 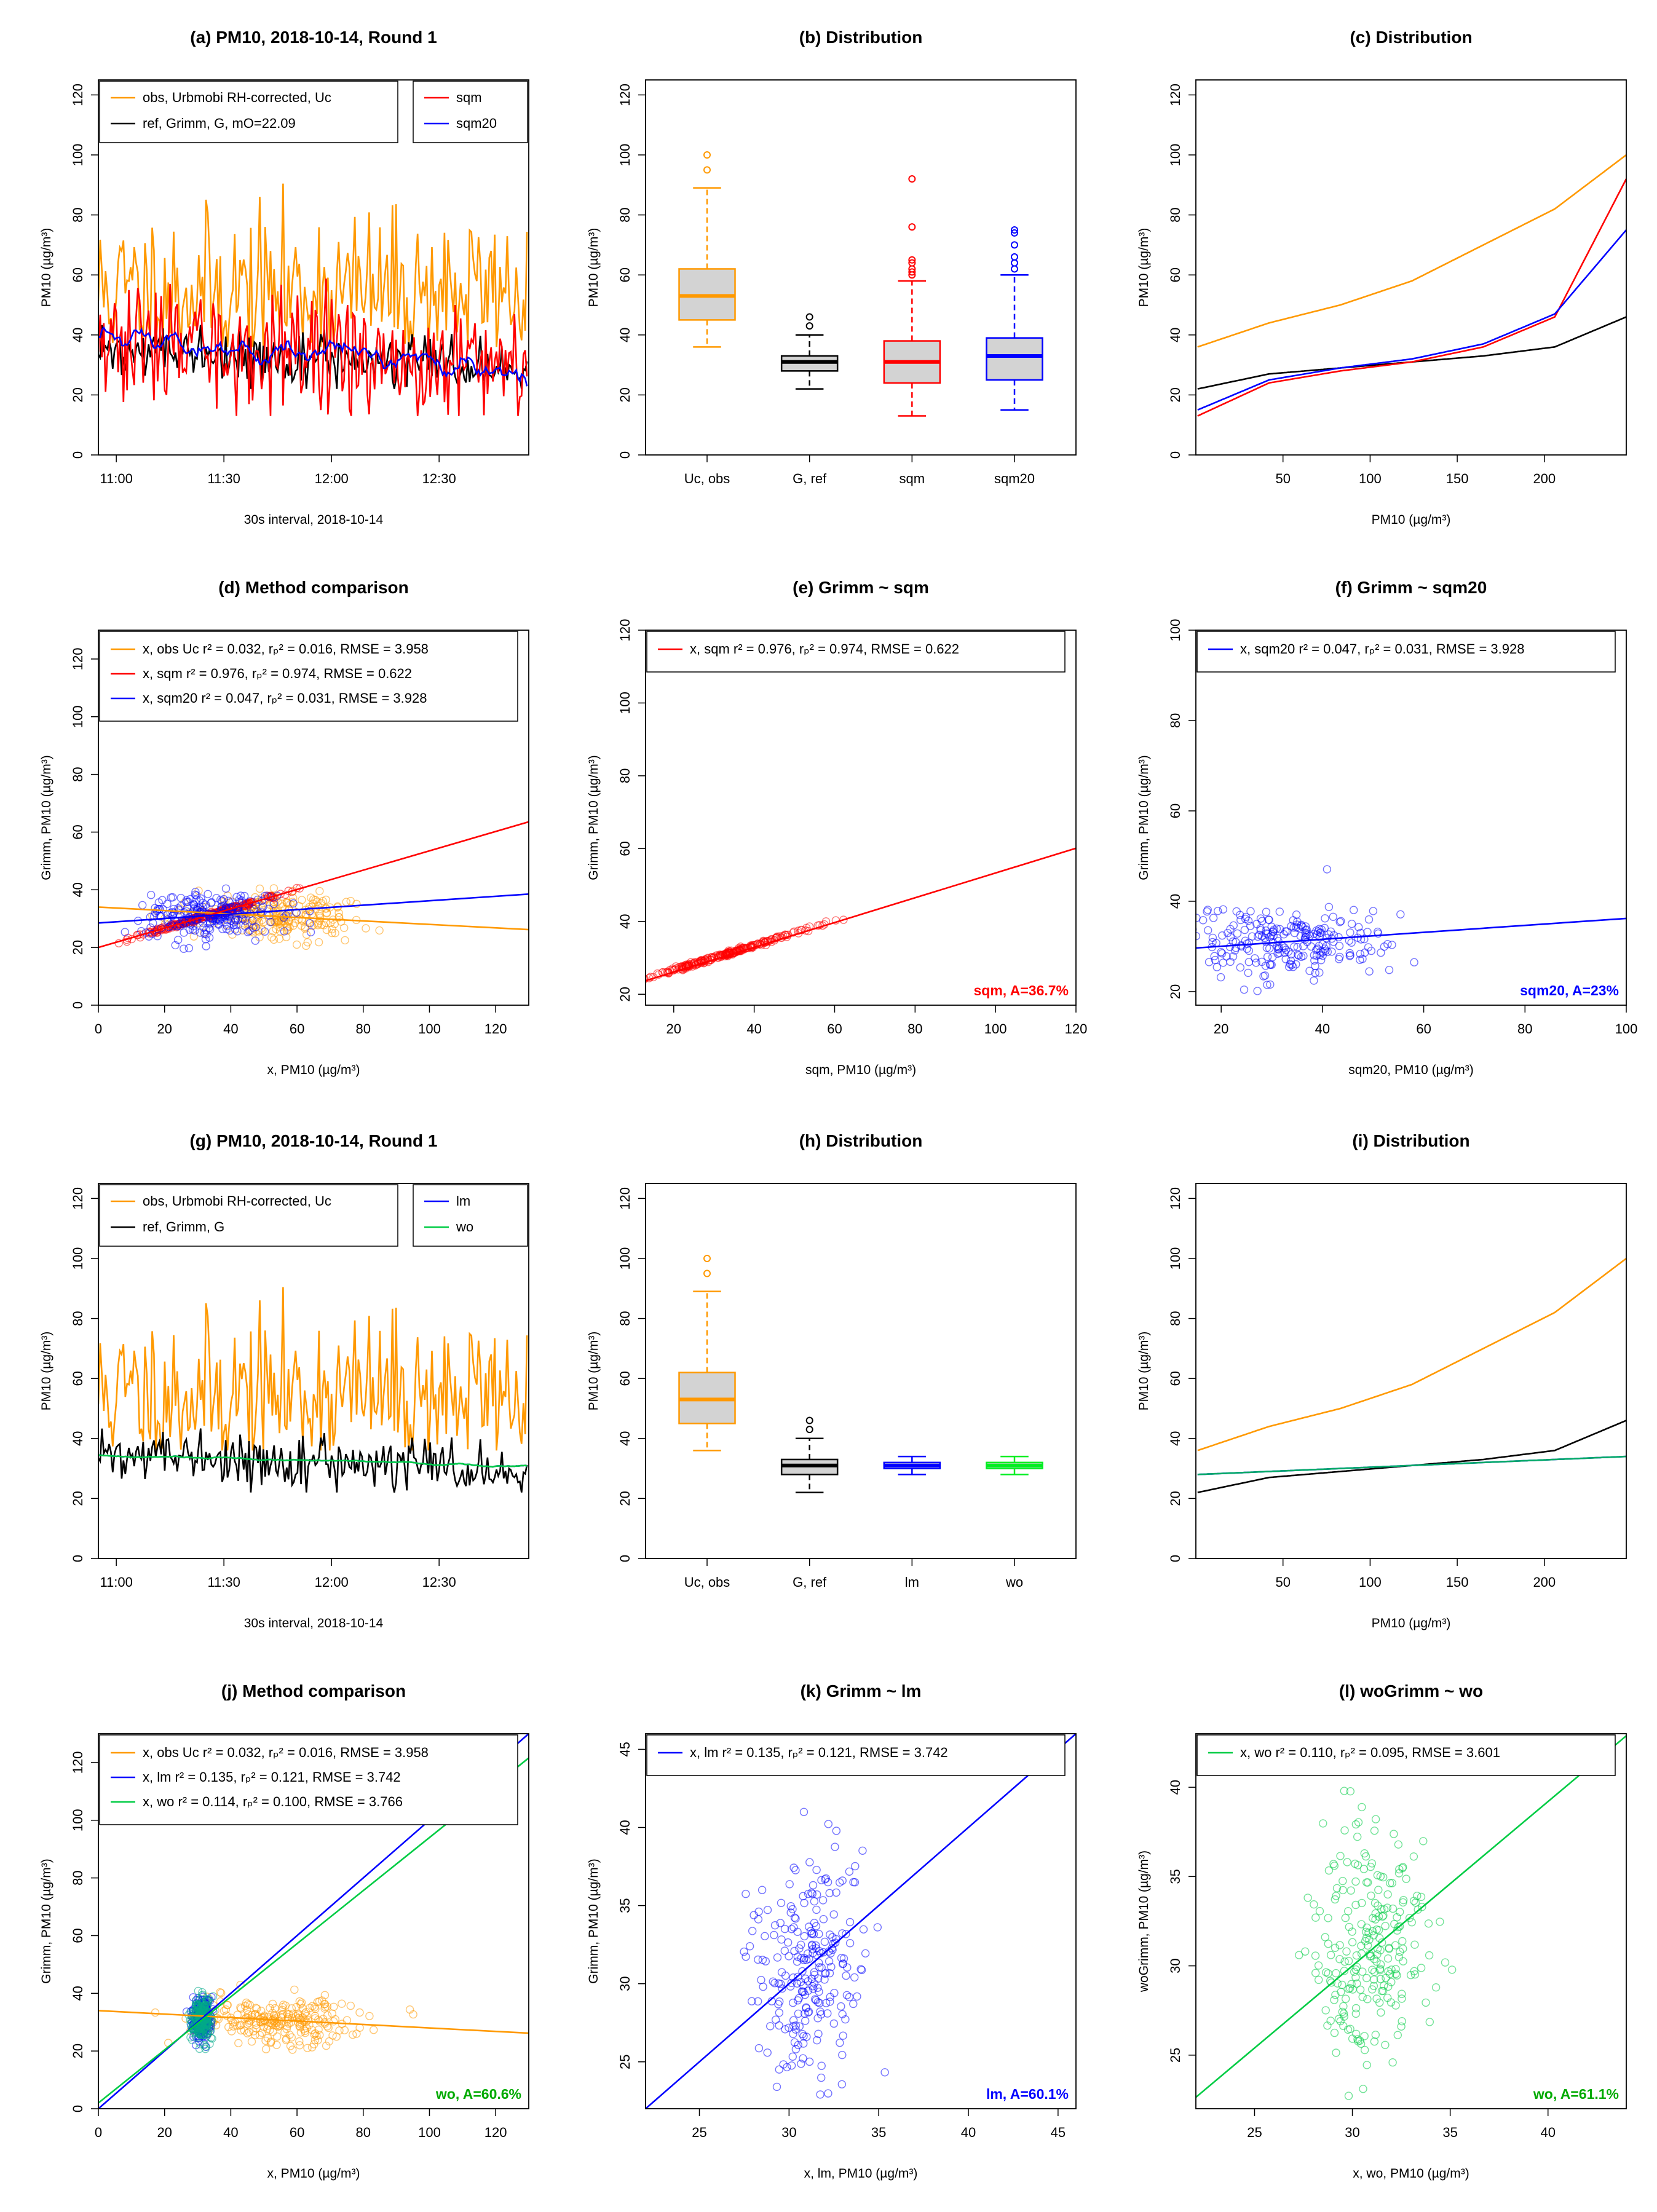 I want to click on series-line-ref, so click(x=1411, y=1456).